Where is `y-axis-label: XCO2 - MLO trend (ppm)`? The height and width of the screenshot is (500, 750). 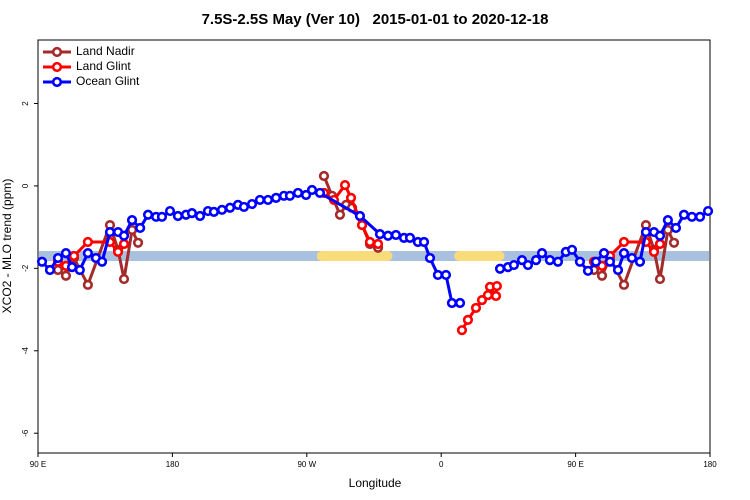
y-axis-label: XCO2 - MLO trend (ppm) is located at coordinates (7, 246).